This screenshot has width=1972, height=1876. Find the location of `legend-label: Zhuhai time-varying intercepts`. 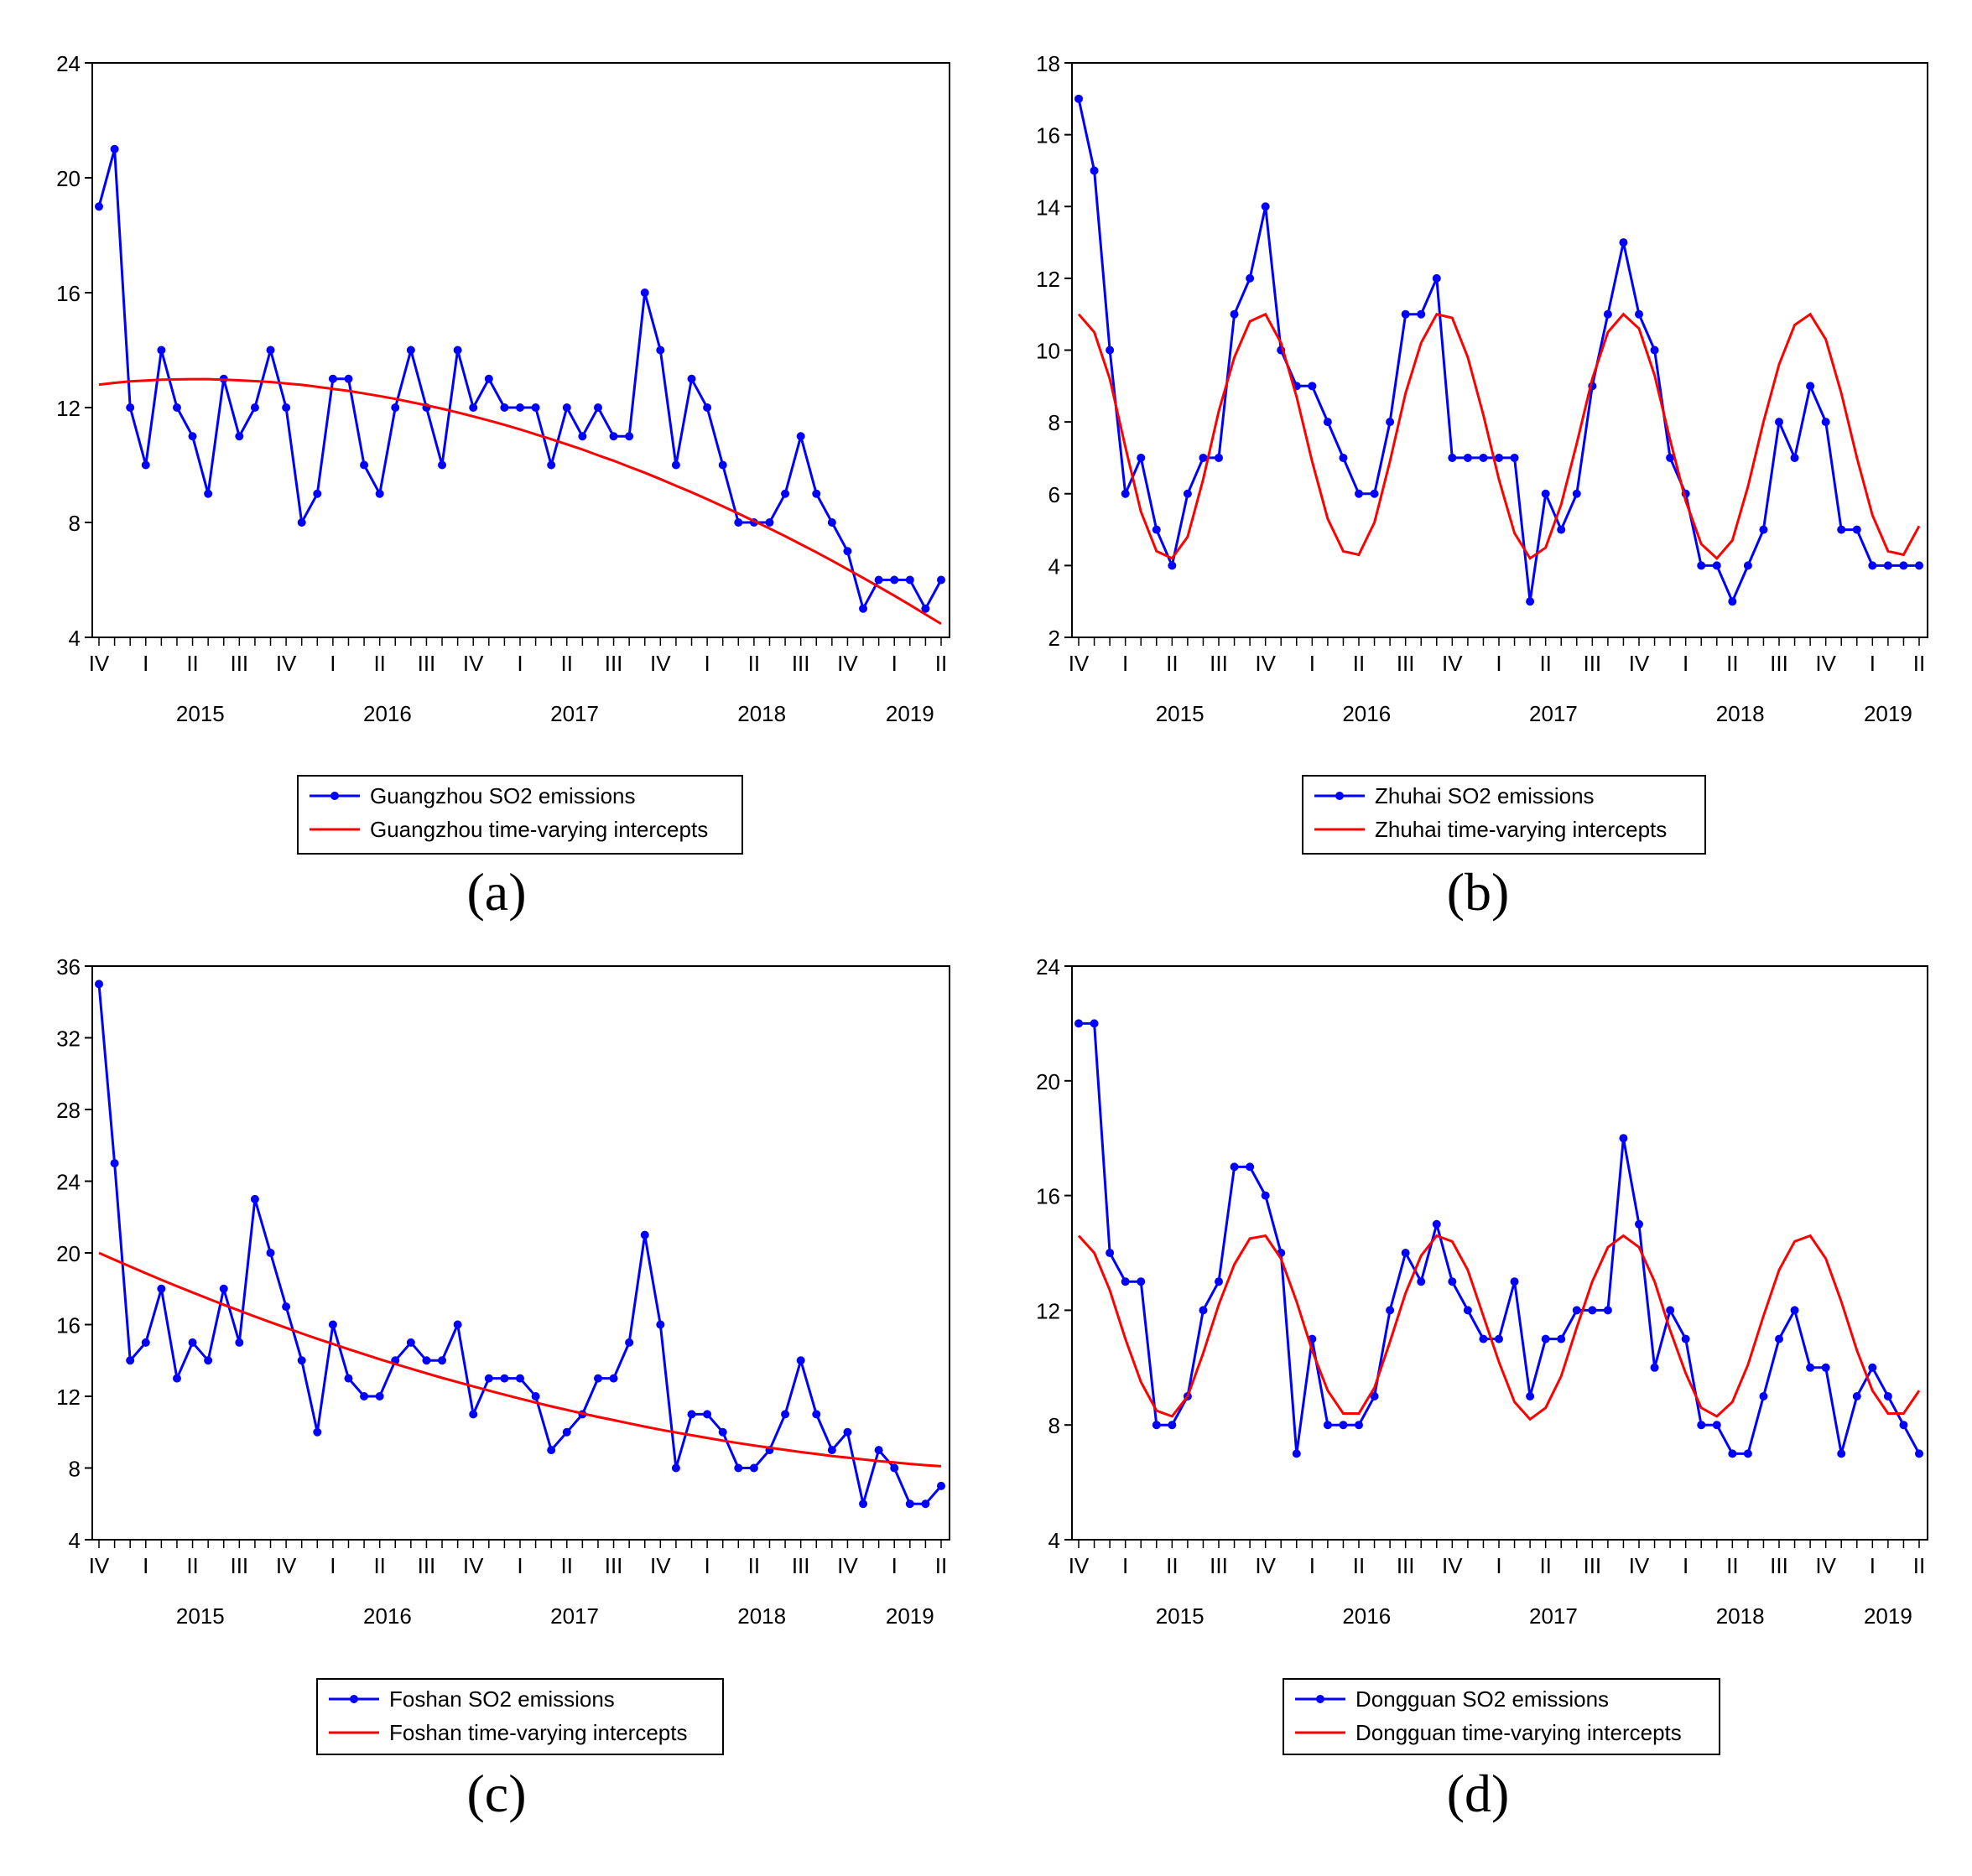

legend-label: Zhuhai time-varying intercepts is located at coordinates (1521, 829).